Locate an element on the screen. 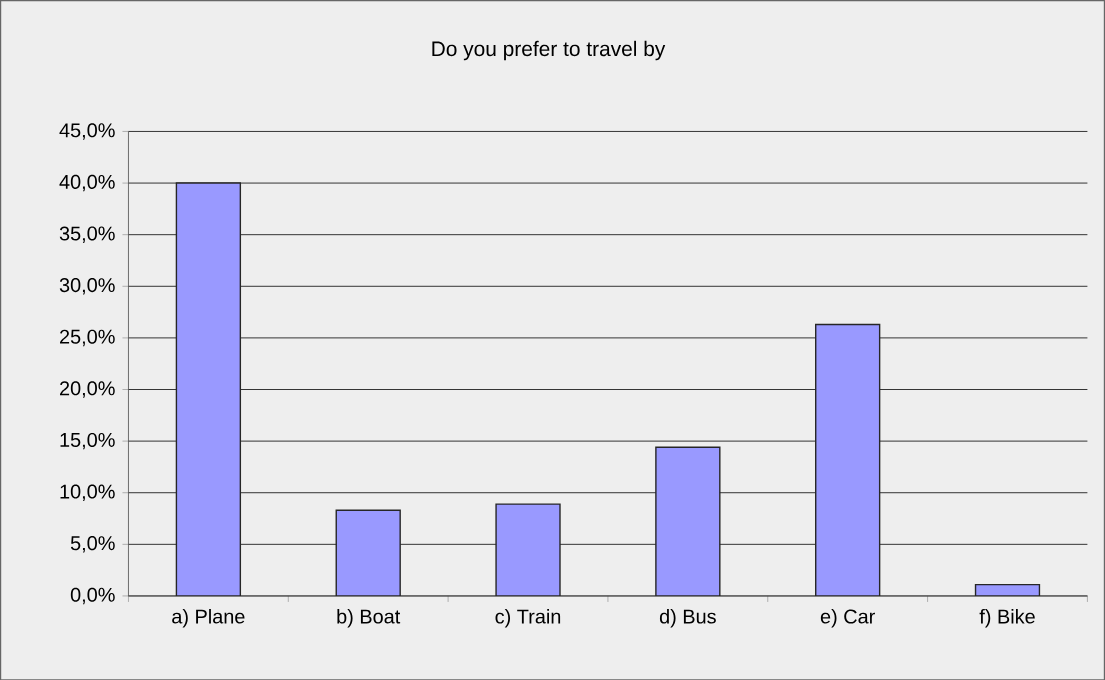  y-tick-label: 5,0% is located at coordinates (92, 544).